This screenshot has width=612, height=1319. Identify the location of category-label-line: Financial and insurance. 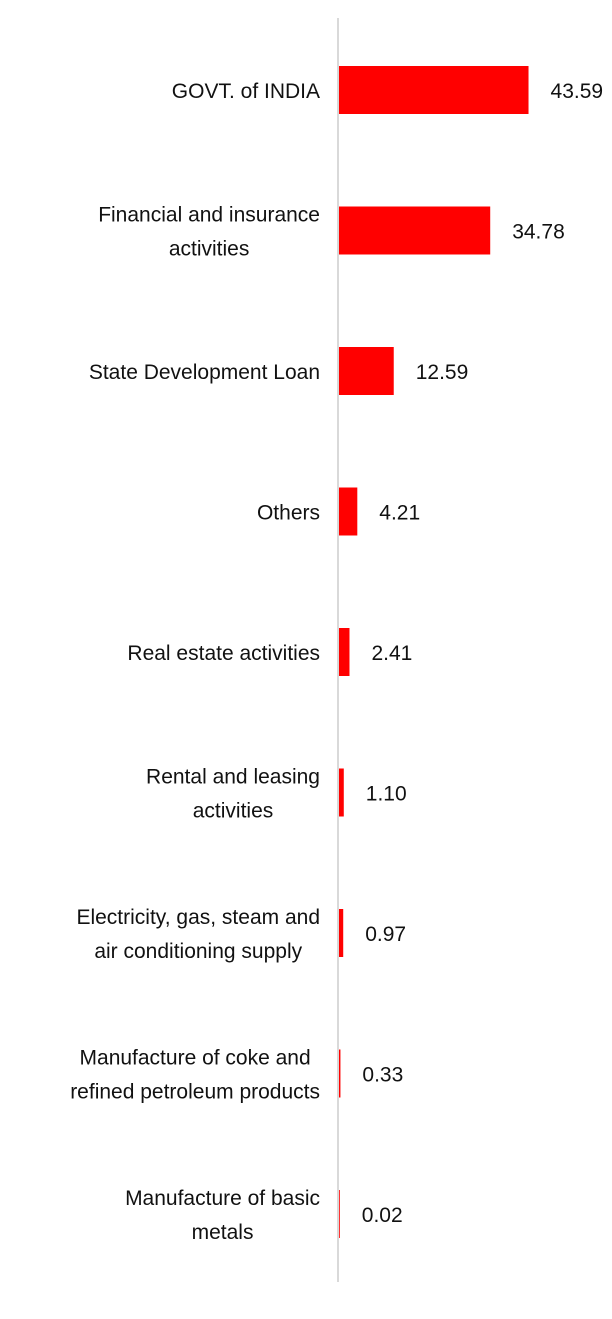
(209, 215).